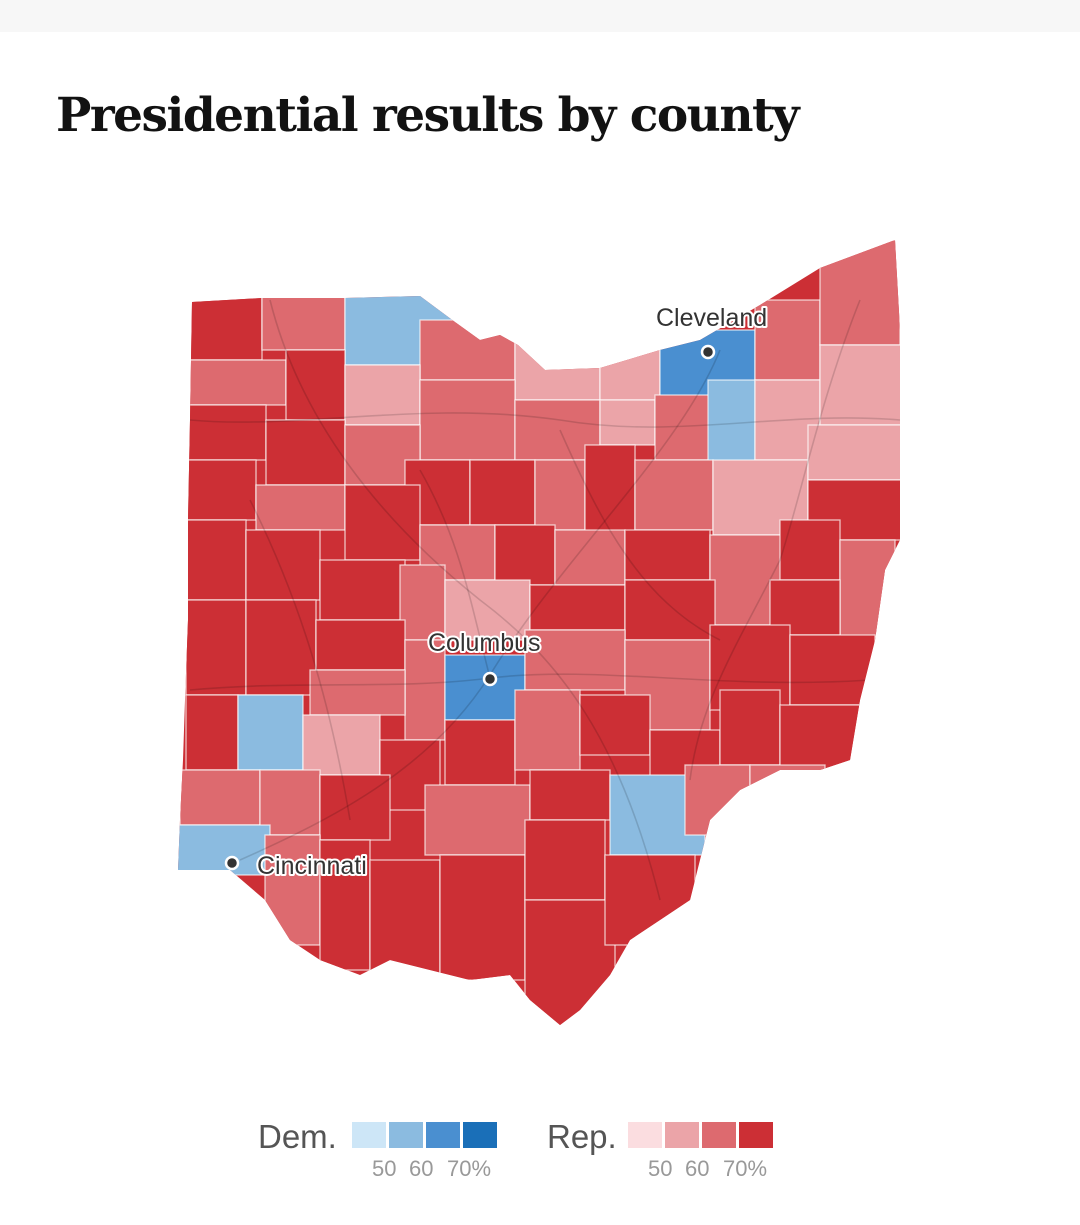 The width and height of the screenshot is (1080, 1225). Describe the element at coordinates (540, 16) in the screenshot. I see `top-strip` at that location.